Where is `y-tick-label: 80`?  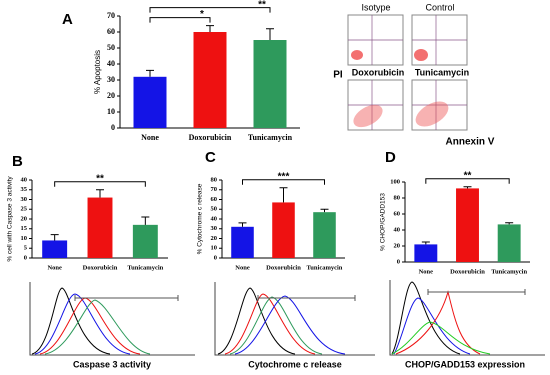
y-tick-label: 80 is located at coordinates (397, 197).